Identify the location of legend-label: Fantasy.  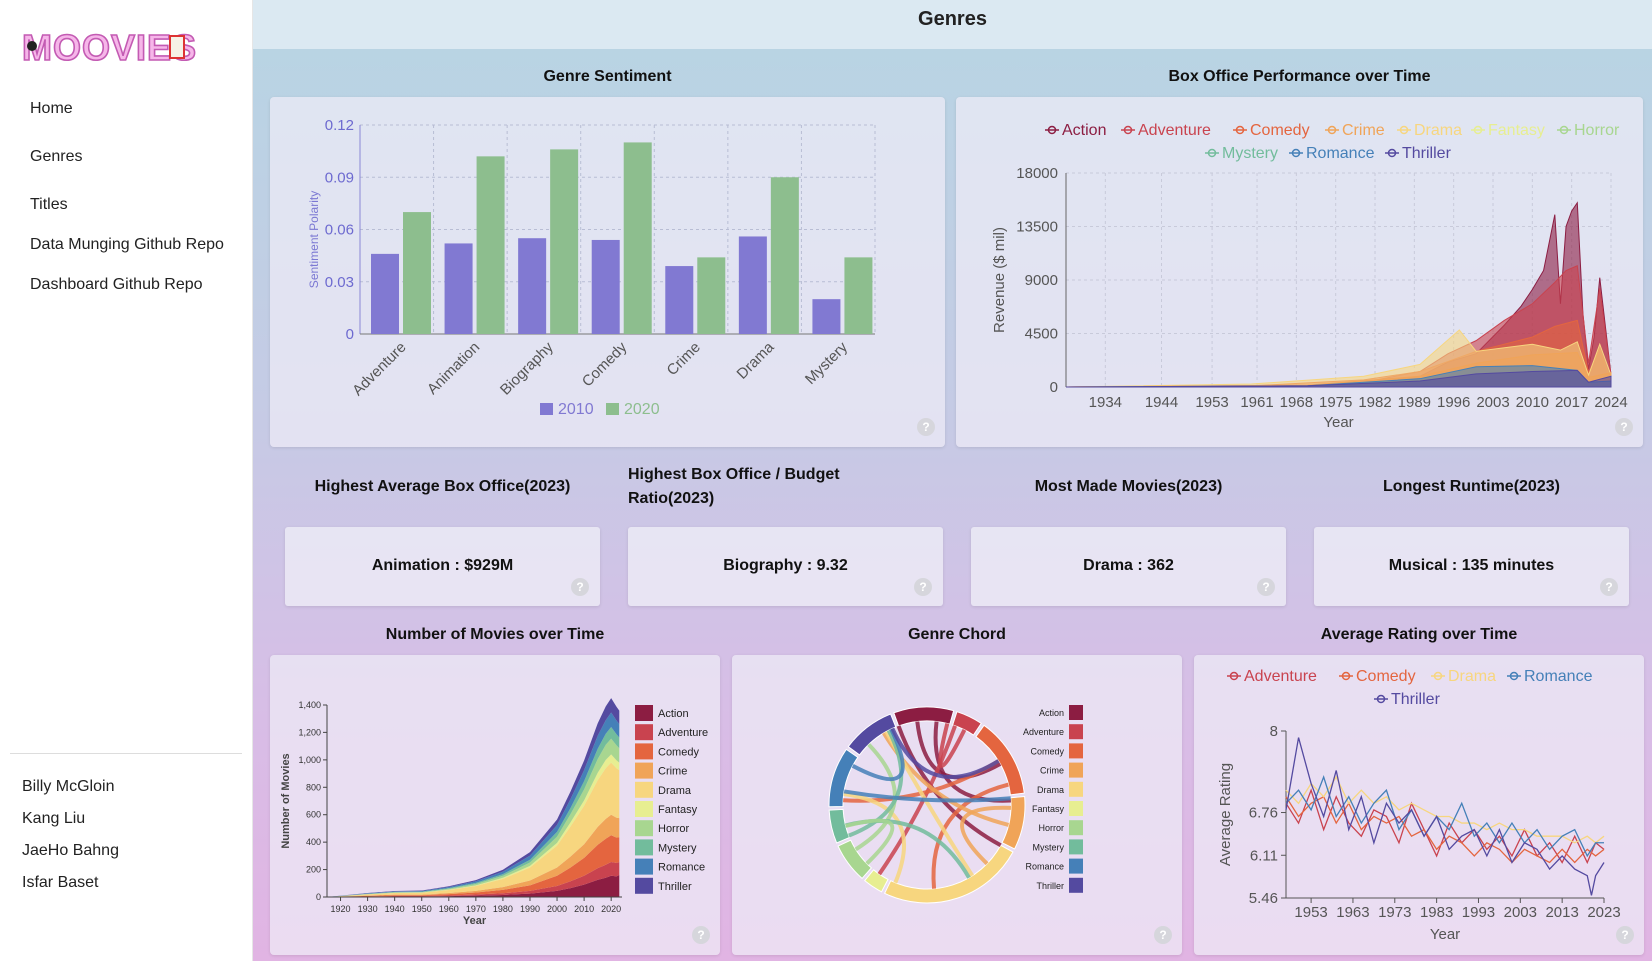
(1048, 809).